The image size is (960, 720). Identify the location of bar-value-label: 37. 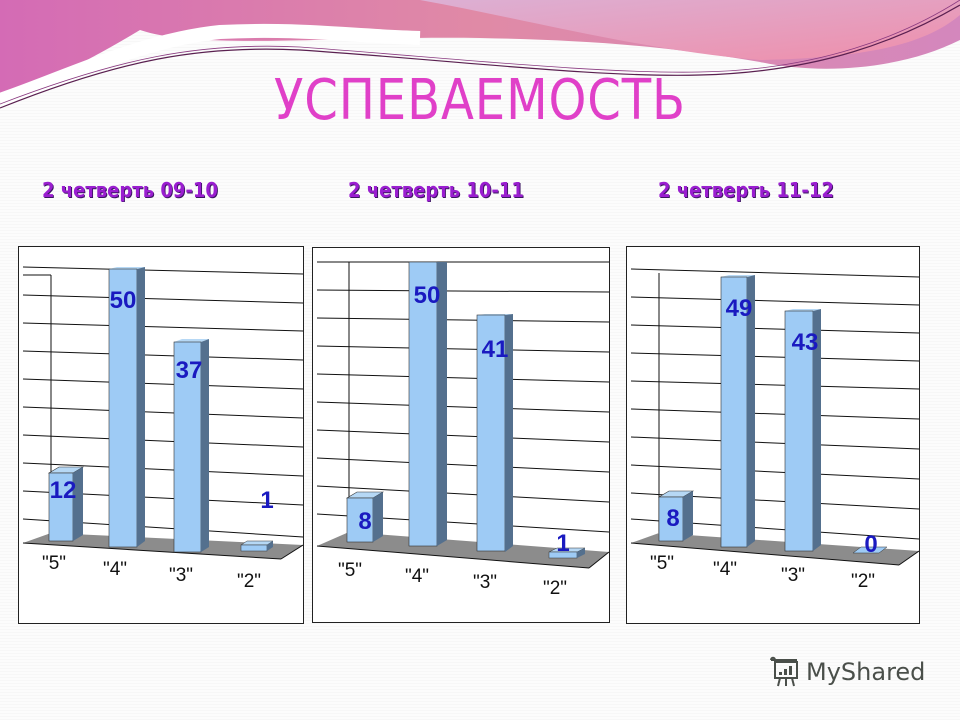
(189, 370).